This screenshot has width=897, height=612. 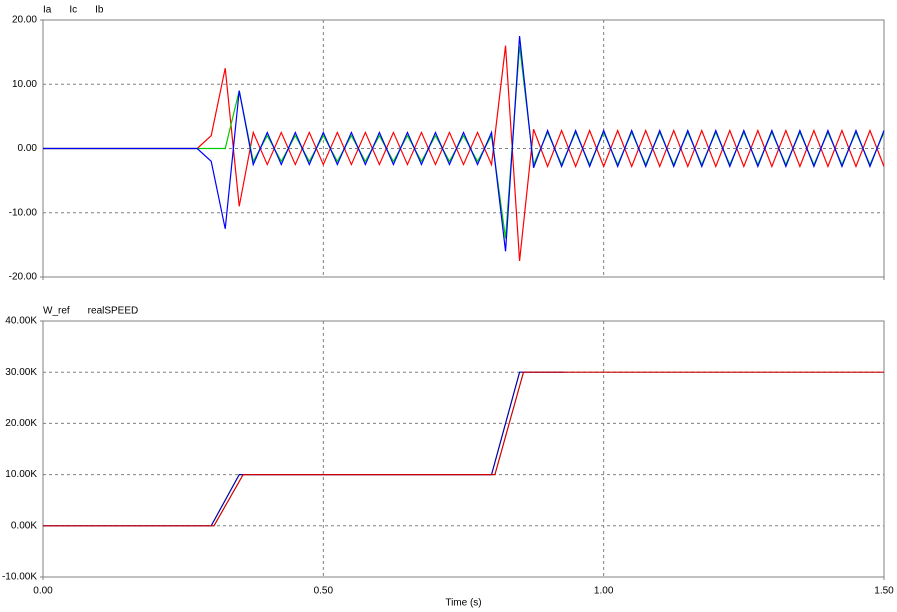 What do you see at coordinates (113, 311) in the screenshot?
I see `legend-label: realSPEED` at bounding box center [113, 311].